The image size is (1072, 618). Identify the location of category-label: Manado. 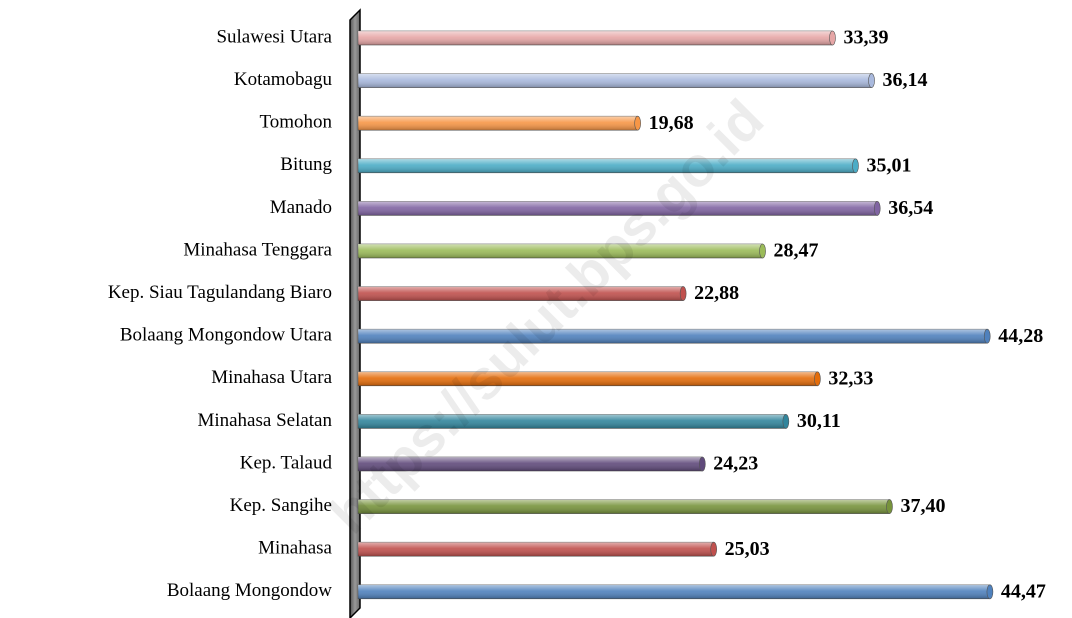
(301, 207).